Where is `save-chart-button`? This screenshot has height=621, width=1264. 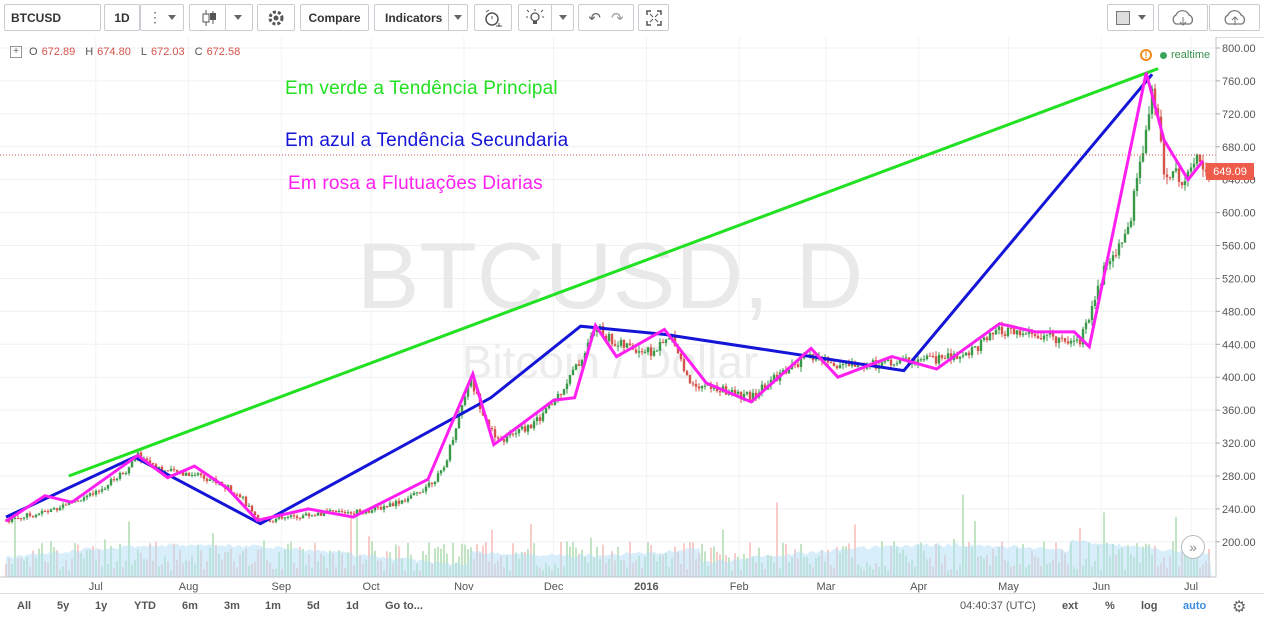 save-chart-button is located at coordinates (1234, 17).